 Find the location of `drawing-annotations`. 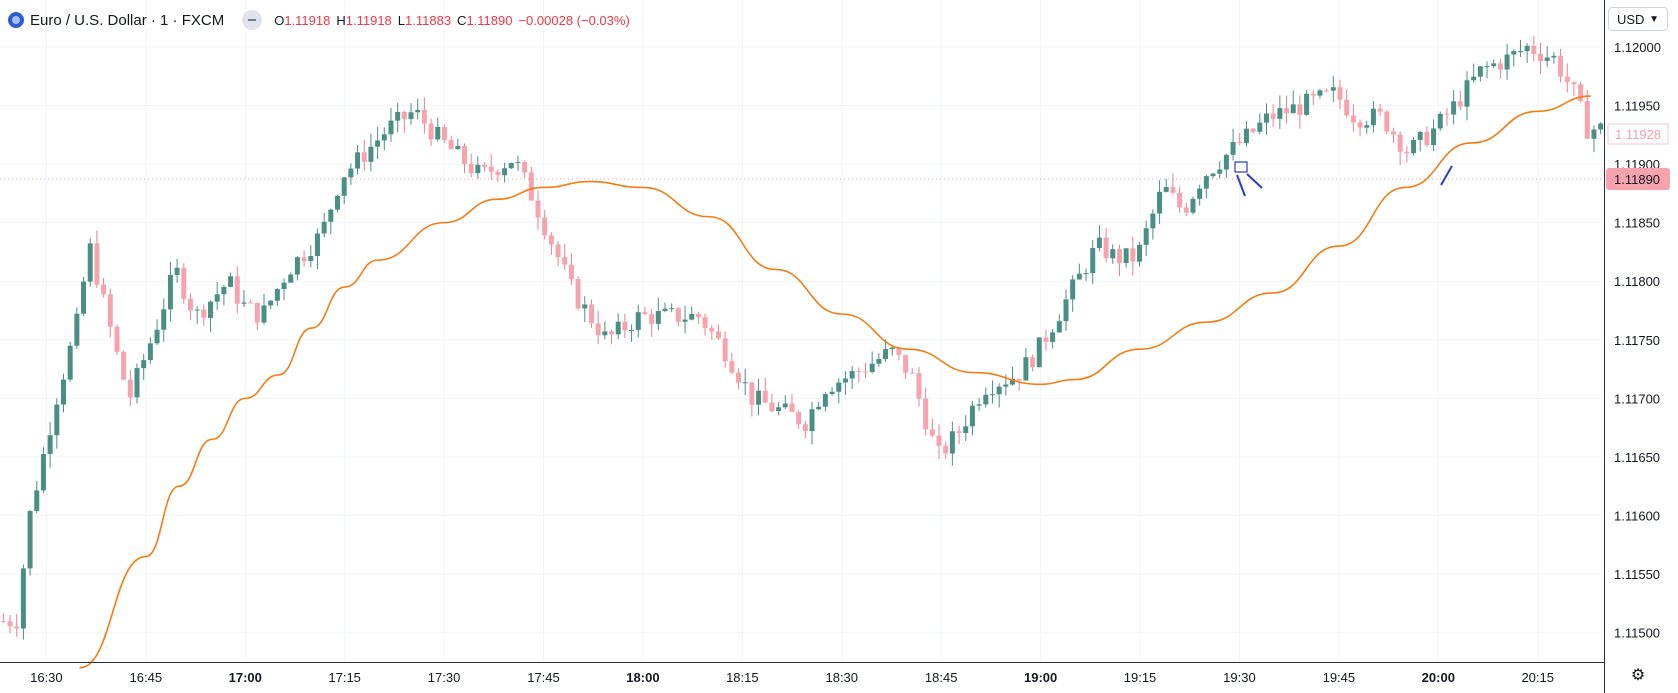

drawing-annotations is located at coordinates (1343, 179).